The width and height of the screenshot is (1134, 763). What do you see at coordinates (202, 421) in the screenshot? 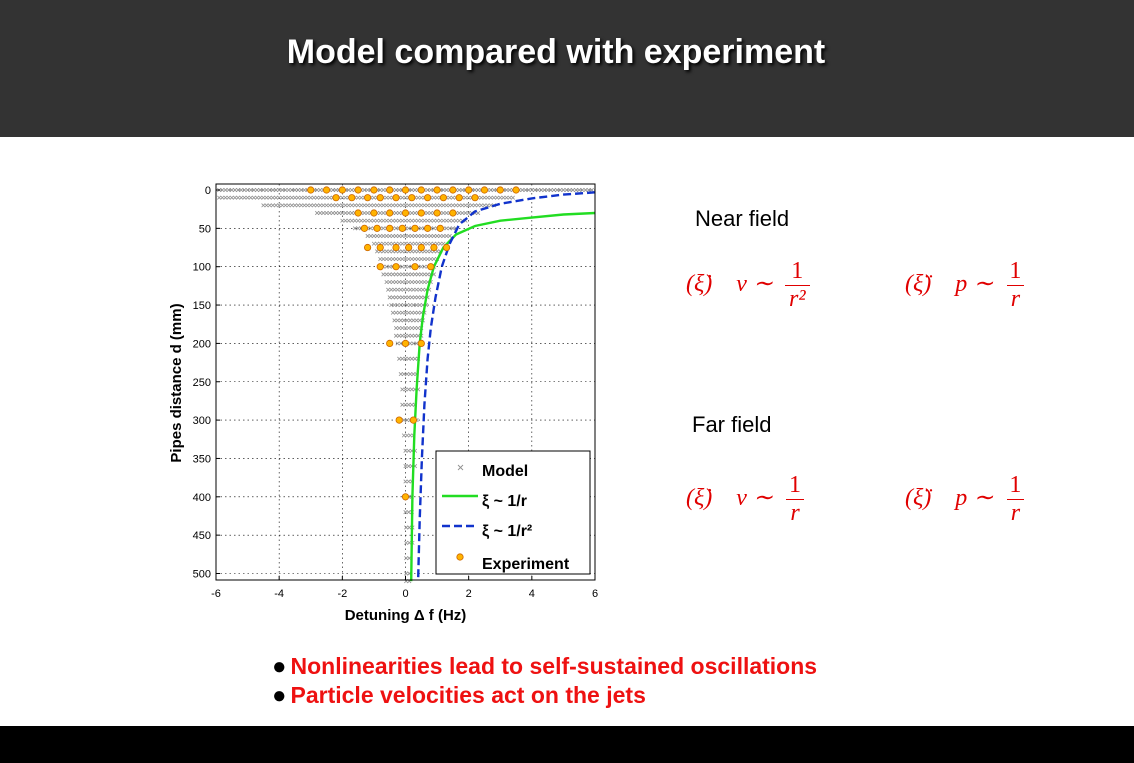
I see `y-tick-label: 300` at bounding box center [202, 421].